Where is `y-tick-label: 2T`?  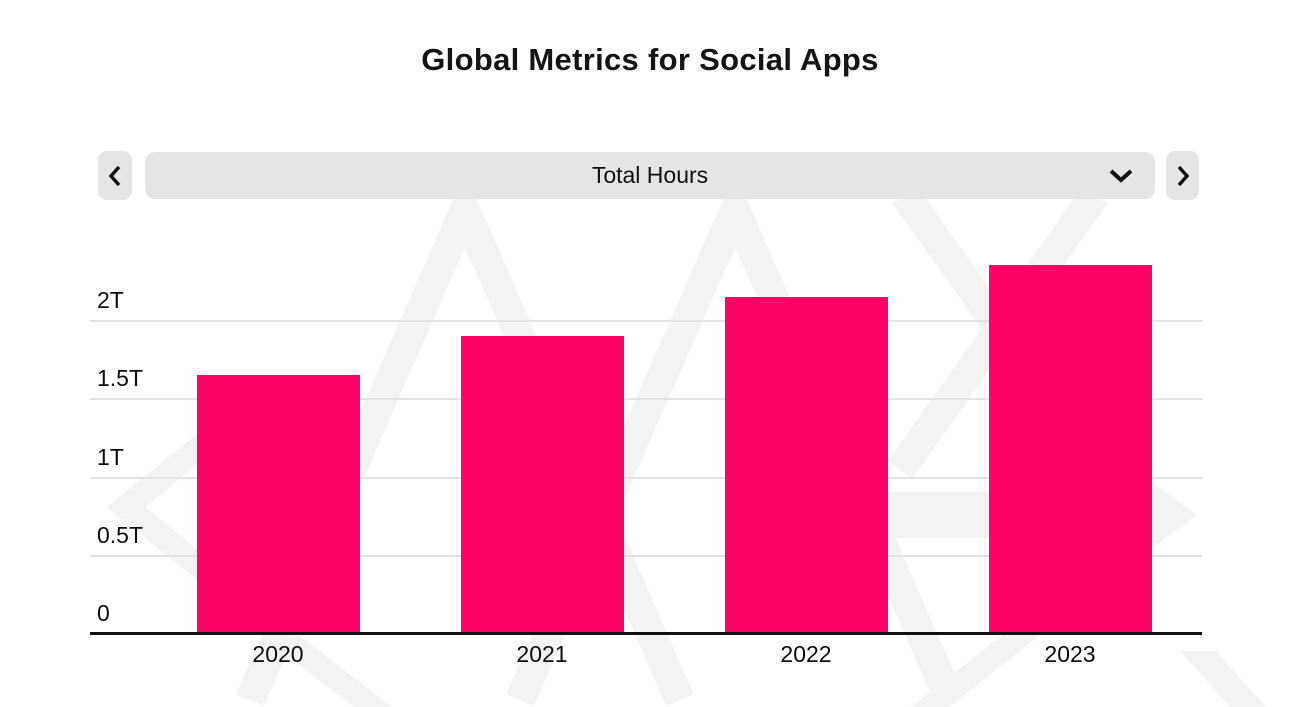 y-tick-label: 2T is located at coordinates (110, 300).